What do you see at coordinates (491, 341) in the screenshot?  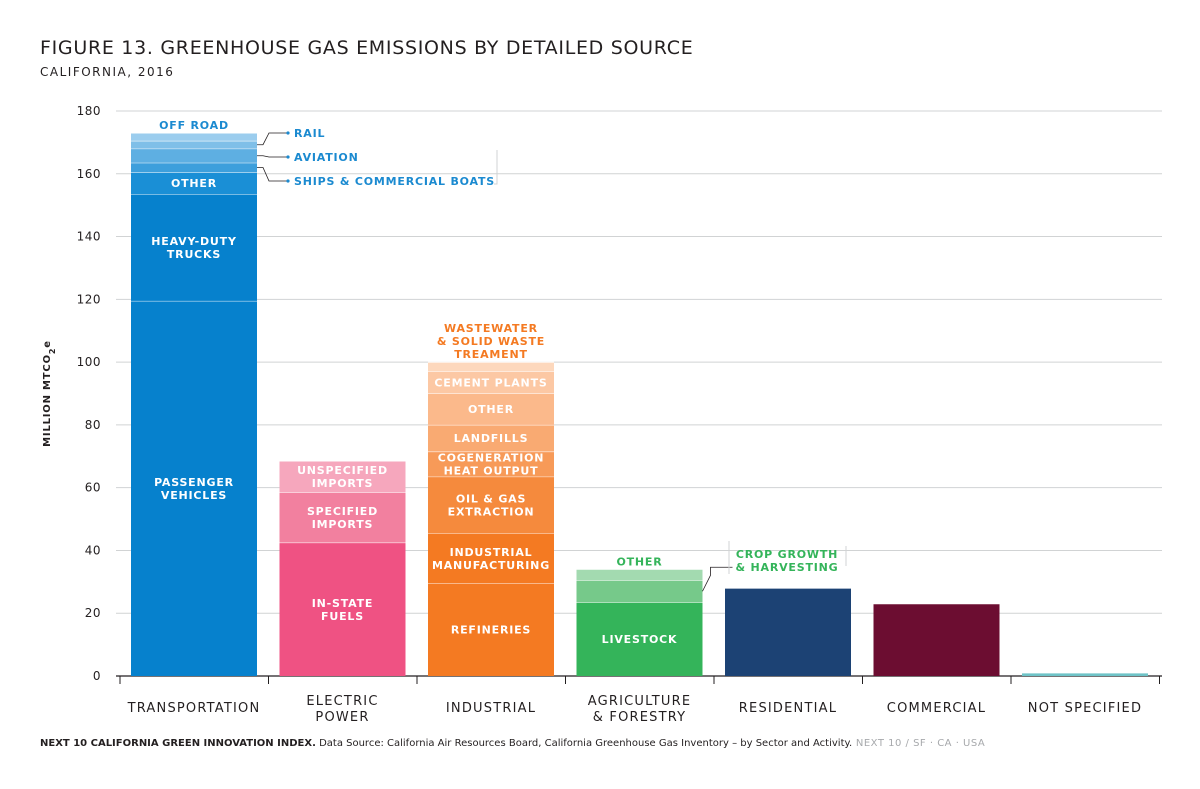 I see `segment-label: & SOLID WASTE` at bounding box center [491, 341].